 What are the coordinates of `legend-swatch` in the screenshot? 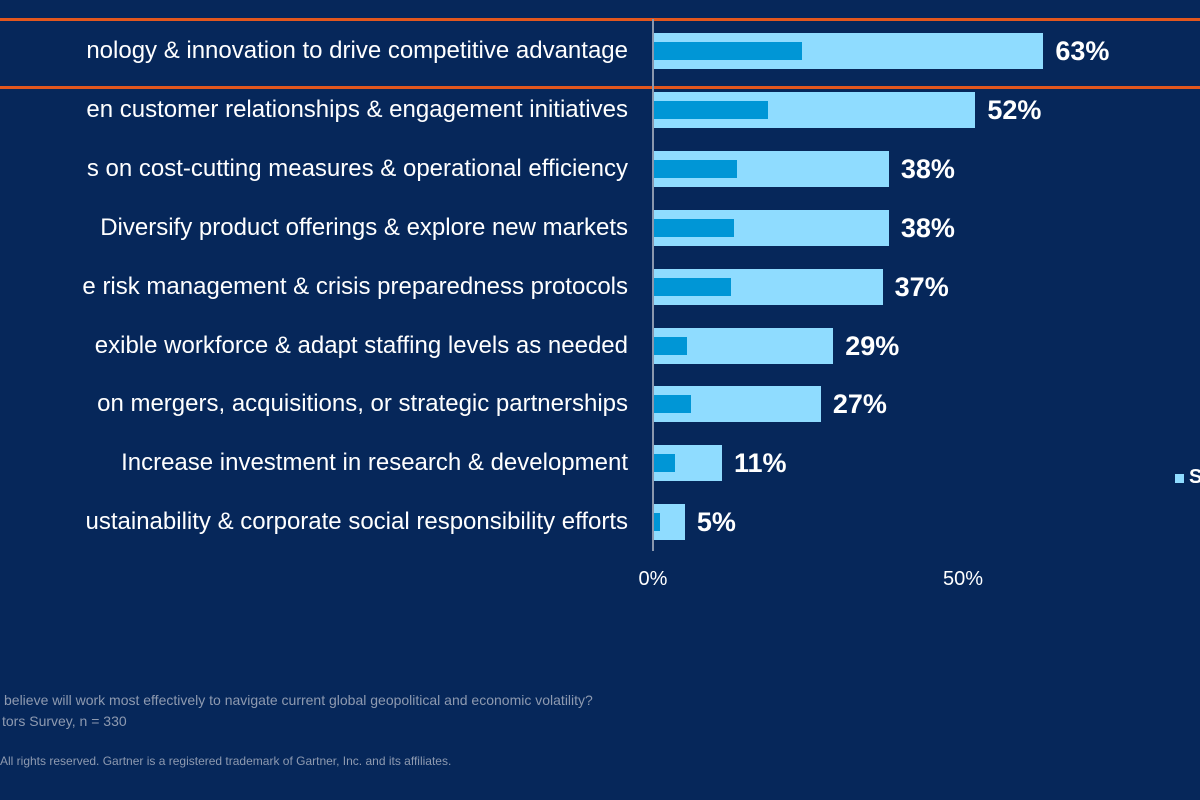 It's located at (1179, 478).